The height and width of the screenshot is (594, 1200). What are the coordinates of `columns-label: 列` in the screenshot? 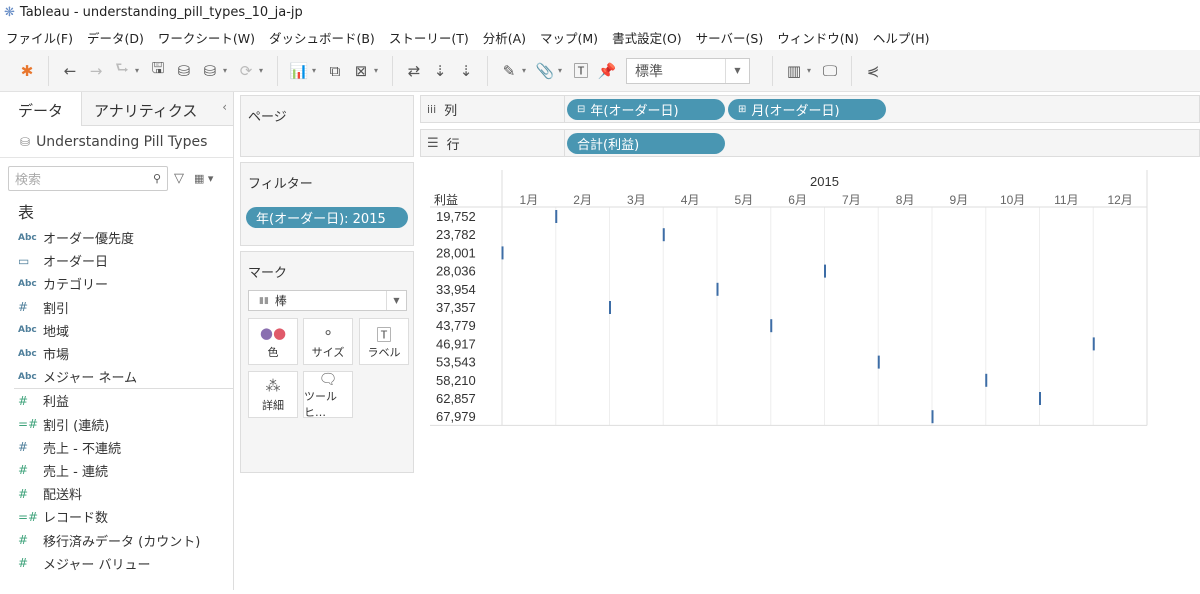 It's located at (451, 111).